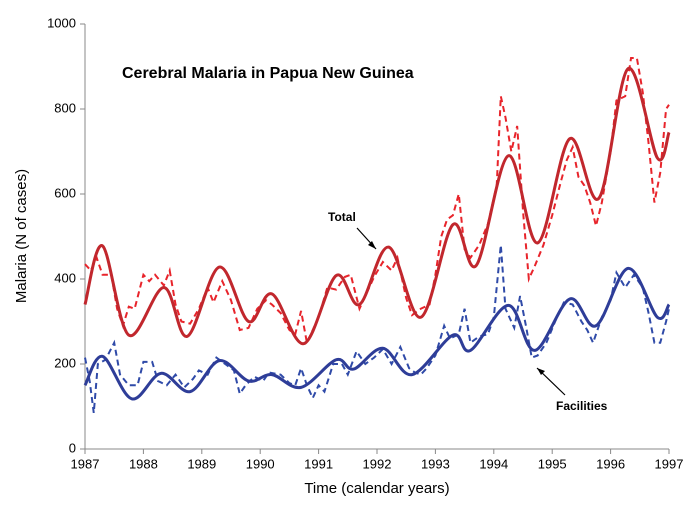 The width and height of the screenshot is (686, 506). What do you see at coordinates (65, 192) in the screenshot?
I see `y-tick-label: 600` at bounding box center [65, 192].